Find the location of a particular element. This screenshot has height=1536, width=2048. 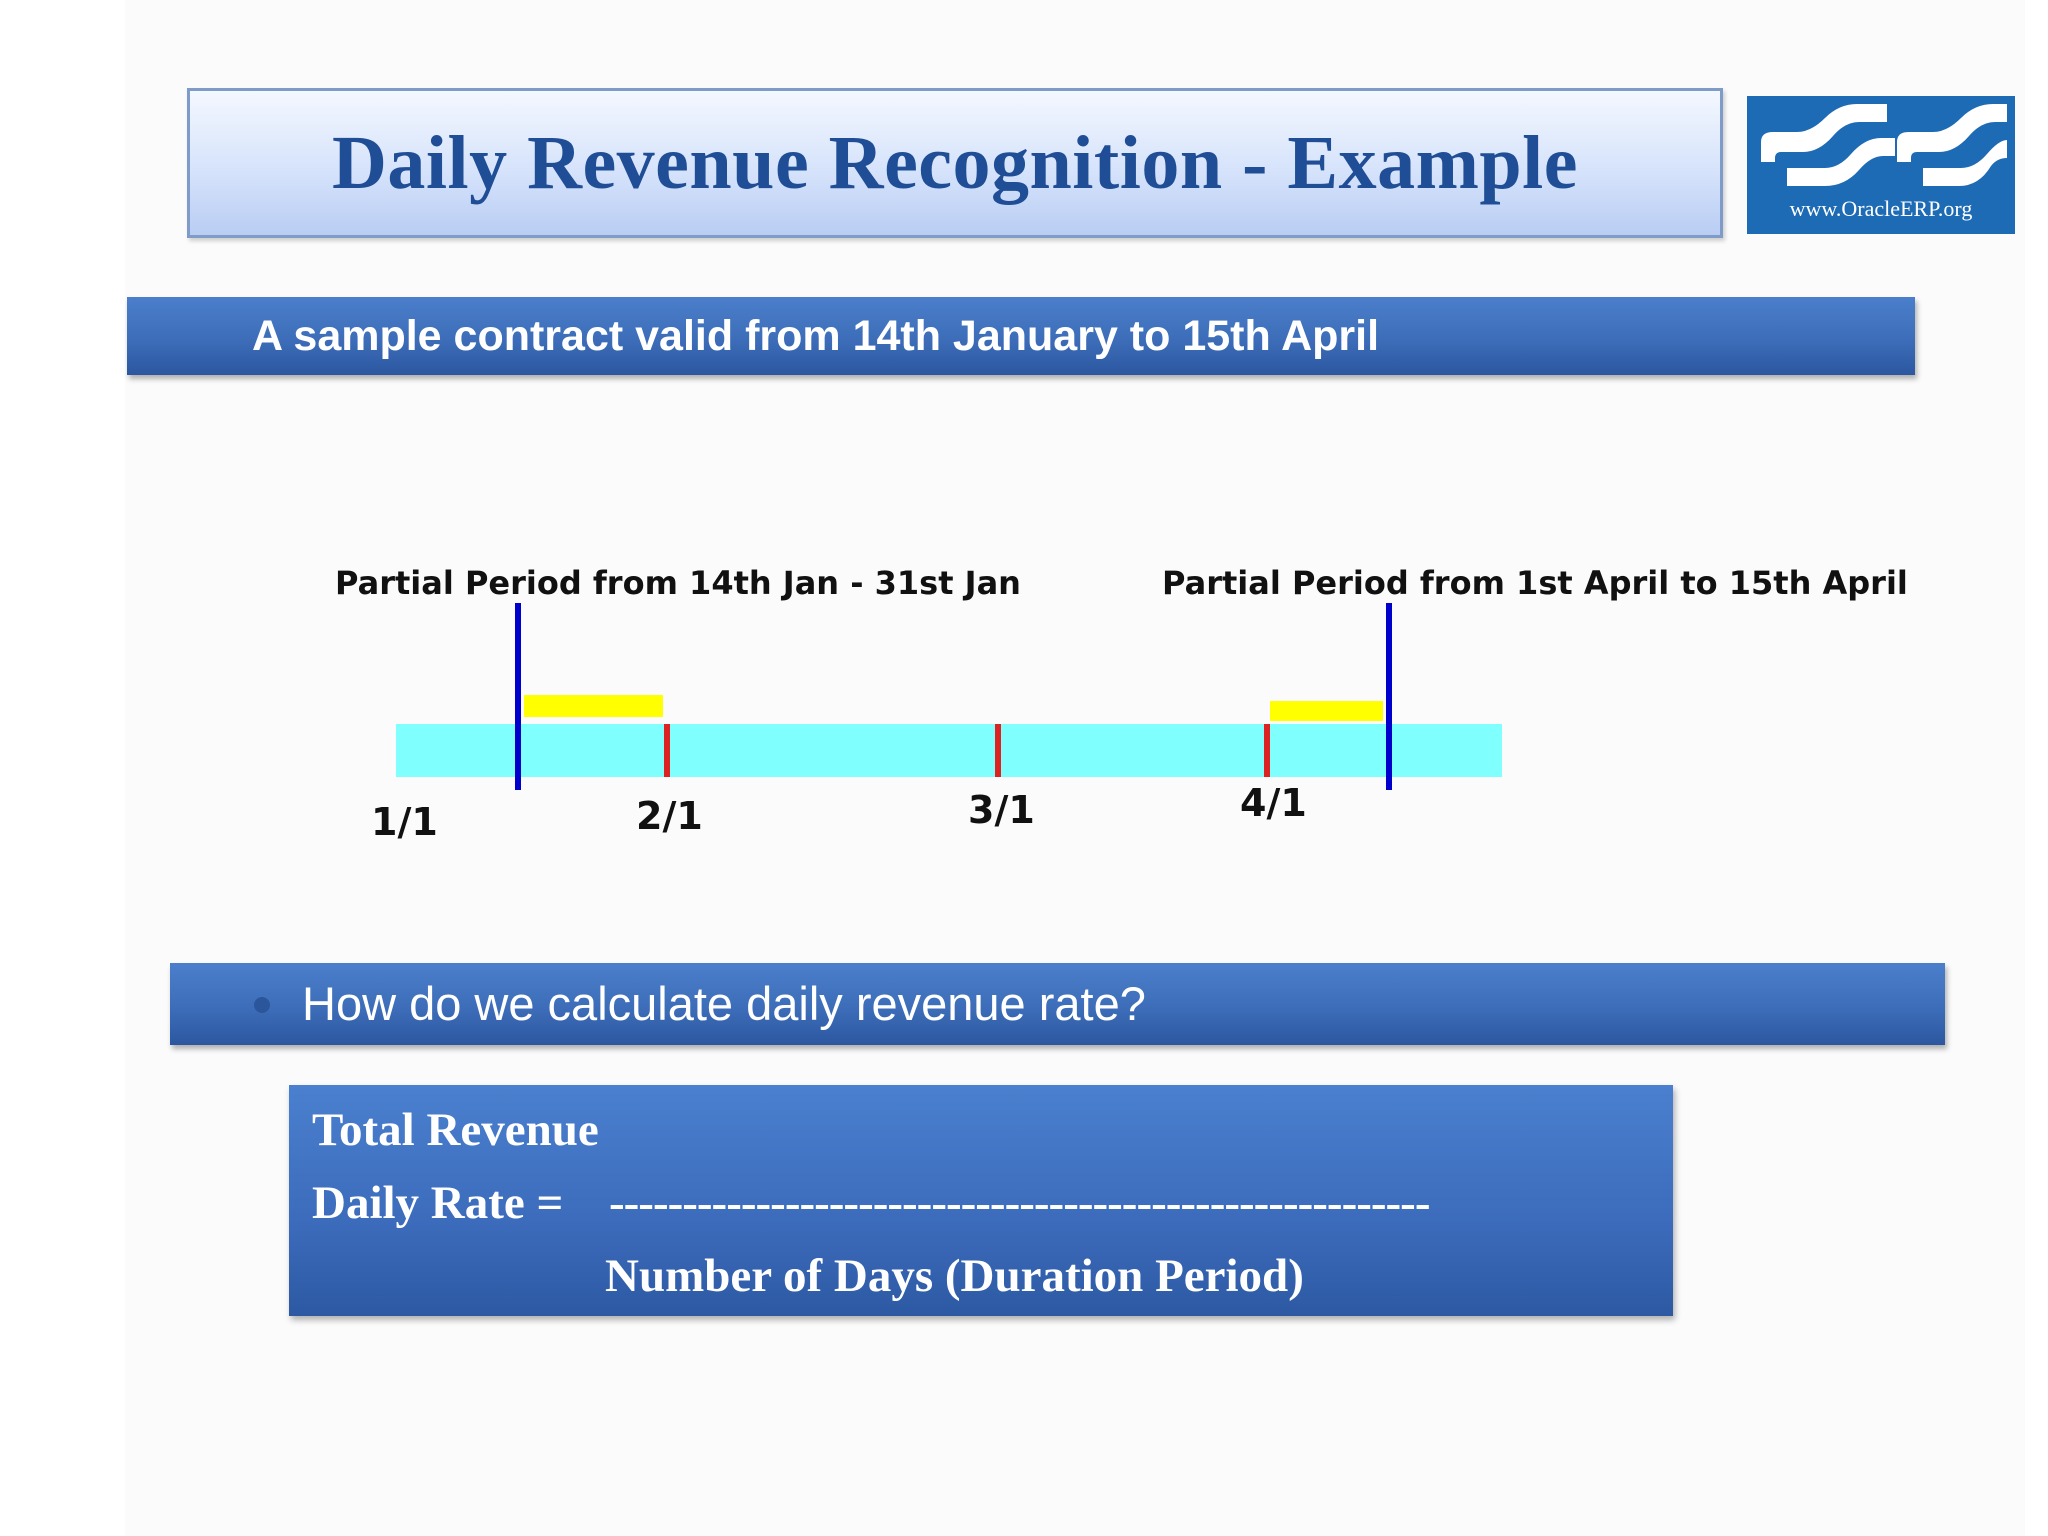

question-banner: How do we calculate daily revenue rate? is located at coordinates (1057, 1004).